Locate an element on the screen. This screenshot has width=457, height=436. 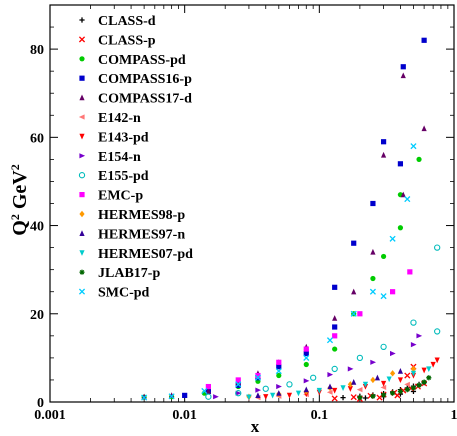
legend-label: HERMES98-p is located at coordinates (141, 215).